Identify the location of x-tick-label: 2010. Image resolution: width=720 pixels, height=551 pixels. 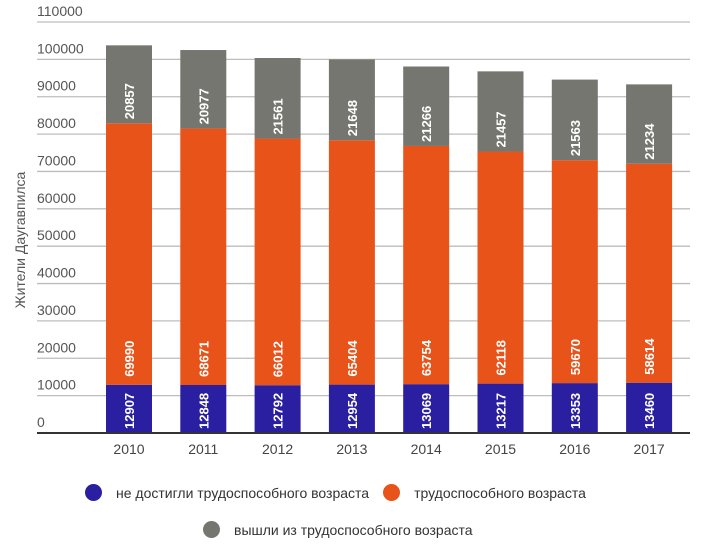
(128, 449).